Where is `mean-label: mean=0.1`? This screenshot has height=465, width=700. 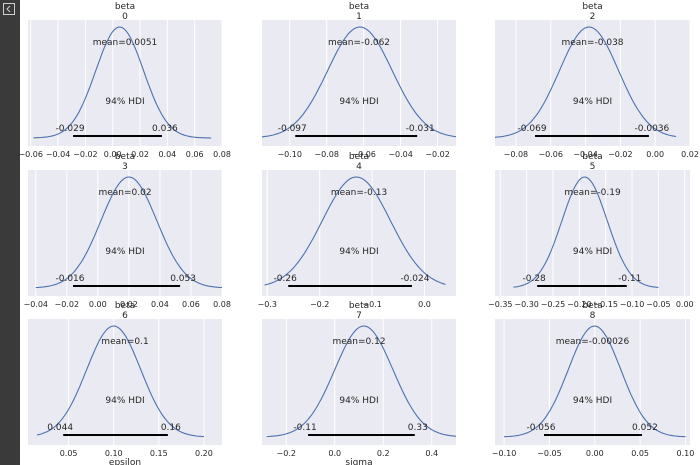
mean-label: mean=0.1 is located at coordinates (124, 342).